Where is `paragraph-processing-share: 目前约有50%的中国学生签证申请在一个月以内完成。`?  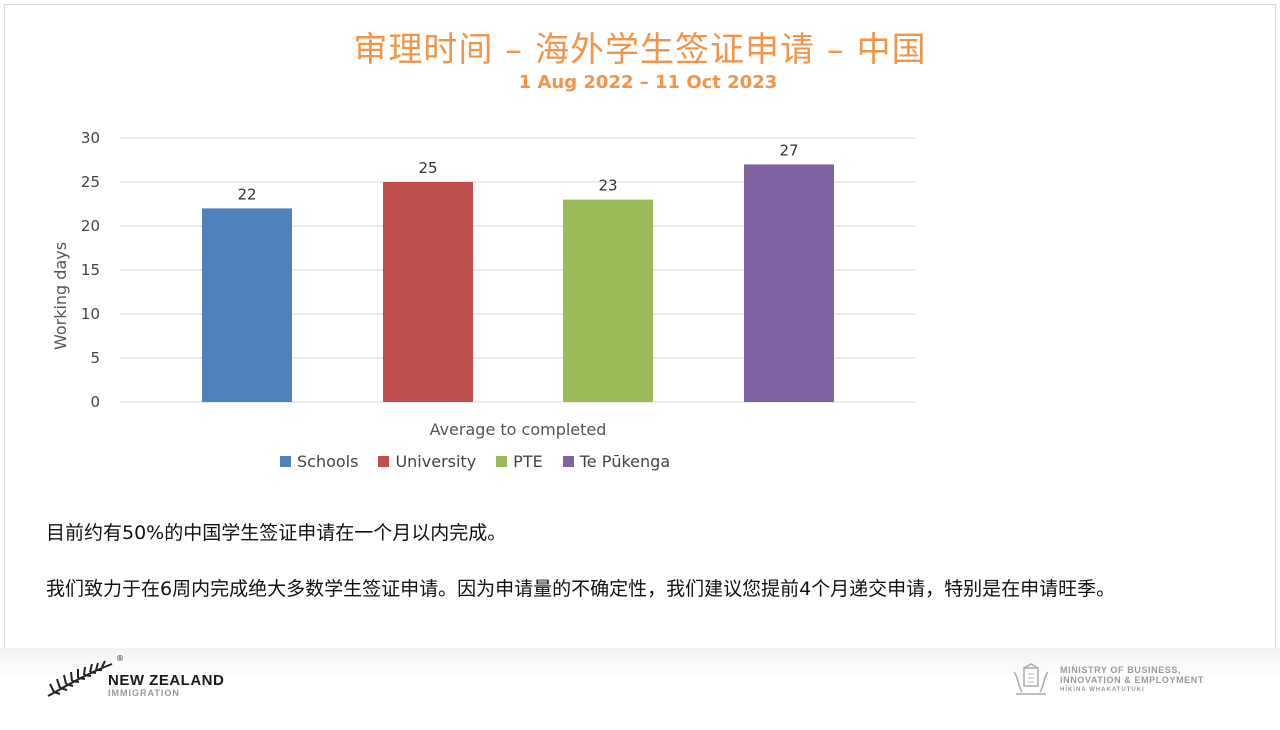
paragraph-processing-share: 目前约有50%的中国学生签证申请在一个月以内完成。 is located at coordinates (276, 533).